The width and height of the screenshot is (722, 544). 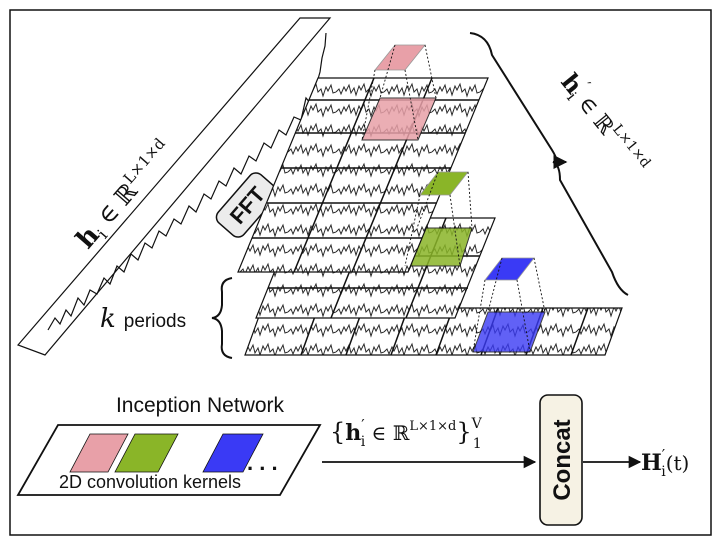 What do you see at coordinates (150, 482) in the screenshot?
I see `kernels-caption: 2D convolution kernels` at bounding box center [150, 482].